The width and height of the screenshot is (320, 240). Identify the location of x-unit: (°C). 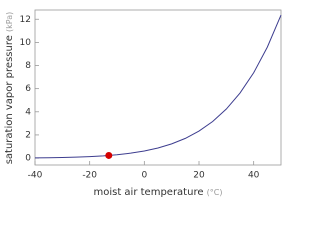
(215, 192).